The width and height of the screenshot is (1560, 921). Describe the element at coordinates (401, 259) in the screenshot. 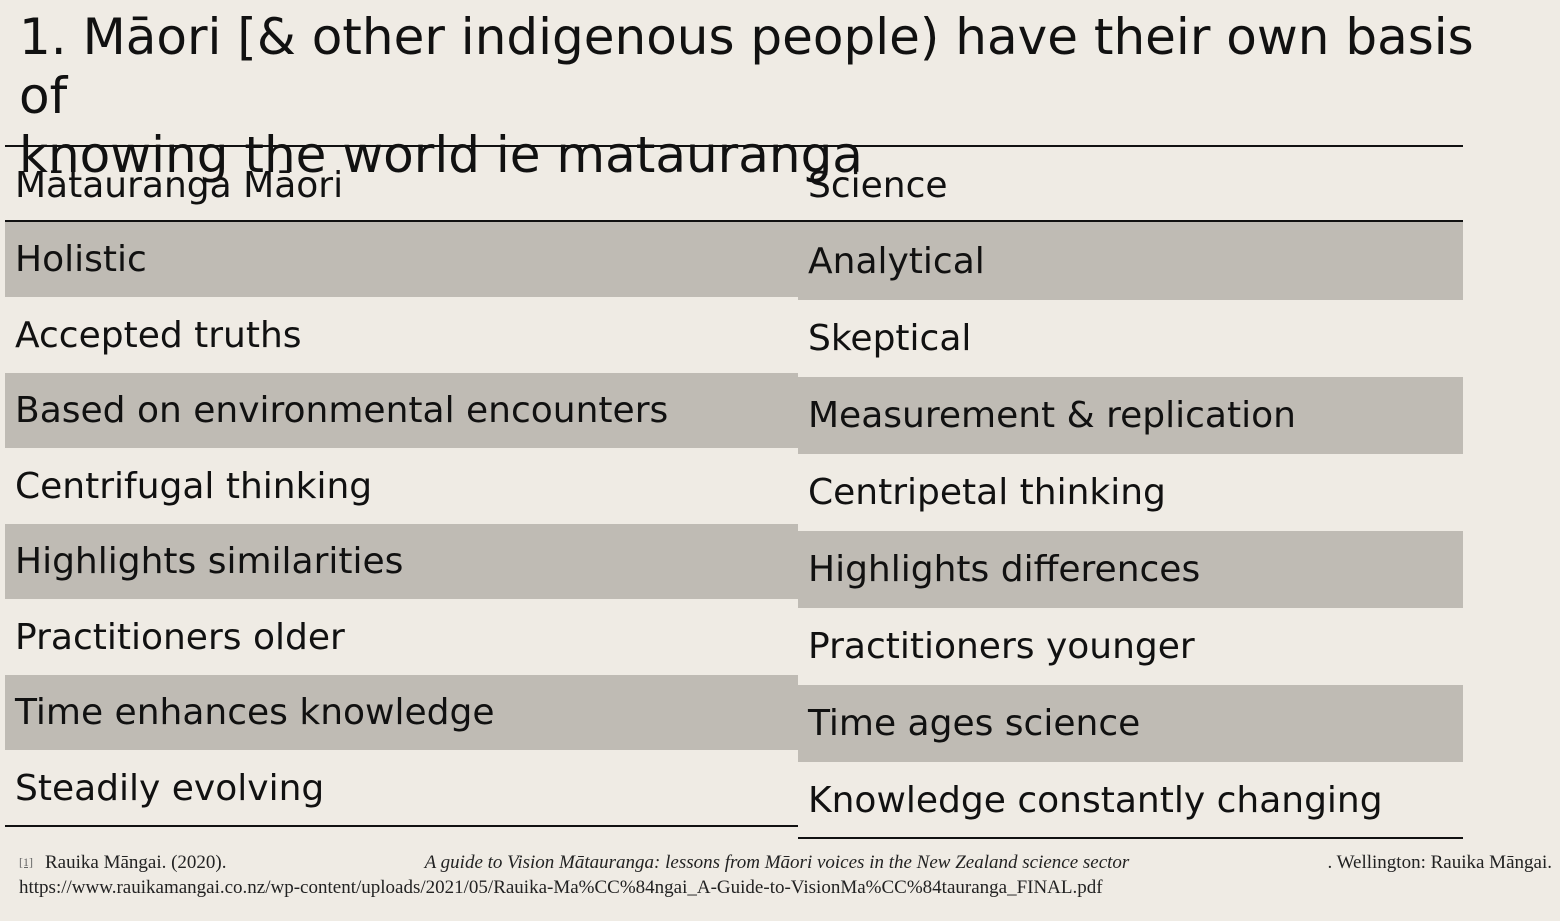

I see `table-cell-left: Holistic` at that location.